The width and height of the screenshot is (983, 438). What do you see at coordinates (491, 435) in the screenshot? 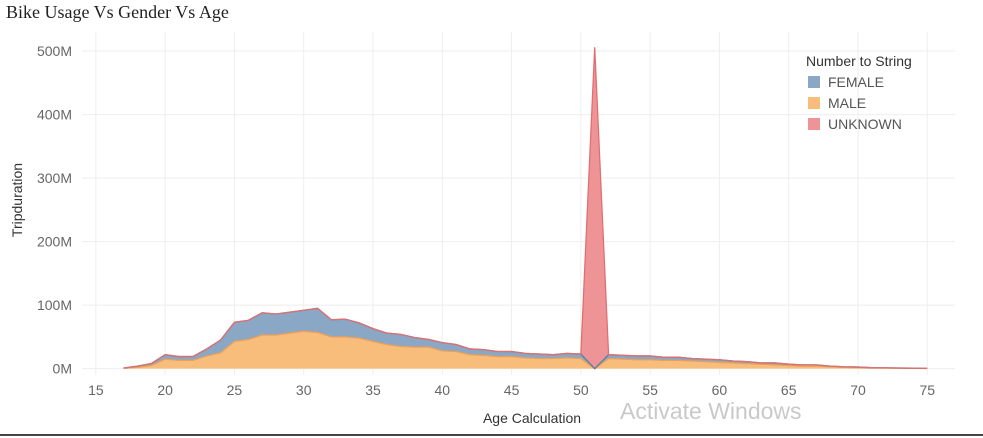
I see `bottom-border` at bounding box center [491, 435].